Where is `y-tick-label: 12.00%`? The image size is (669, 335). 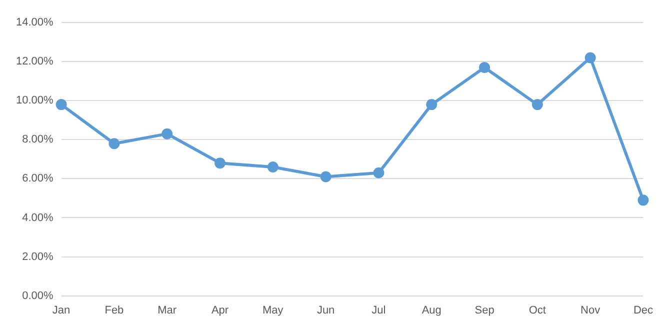 y-tick-label: 12.00% is located at coordinates (35, 62).